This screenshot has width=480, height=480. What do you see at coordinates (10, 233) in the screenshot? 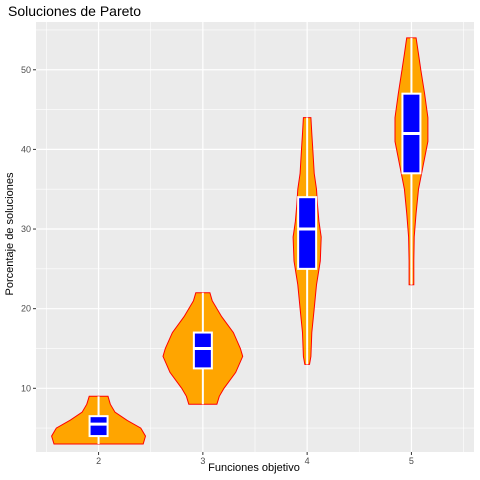
I see `y-axis-title: Porcentaje de soluciones` at bounding box center [10, 233].